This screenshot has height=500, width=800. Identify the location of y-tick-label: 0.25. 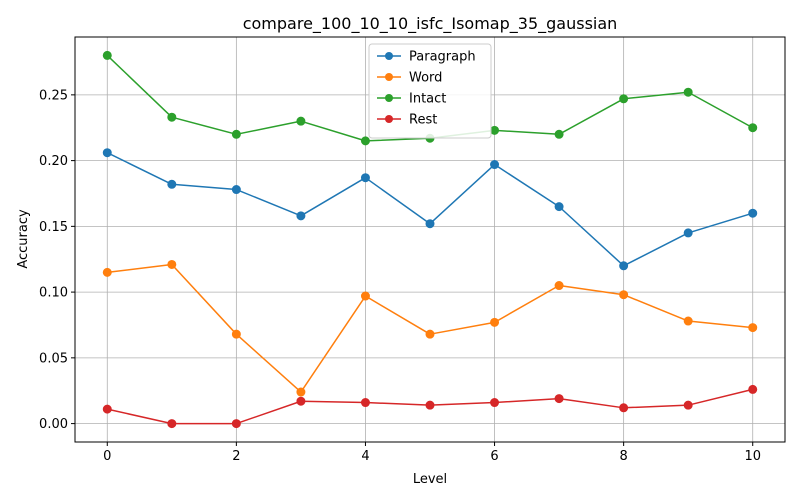
(53, 95).